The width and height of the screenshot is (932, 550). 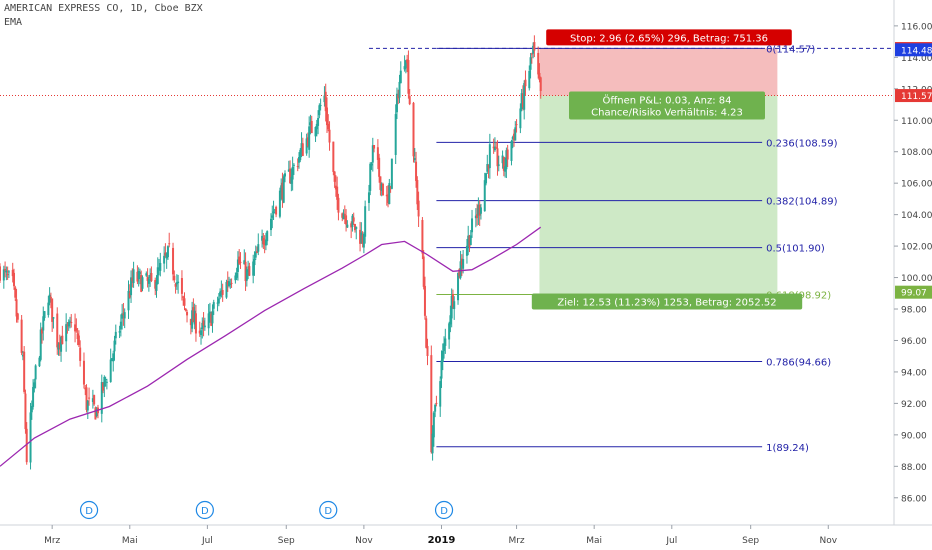 What do you see at coordinates (916, 97) in the screenshot?
I see `price-tag-text: 111.57` at bounding box center [916, 97].